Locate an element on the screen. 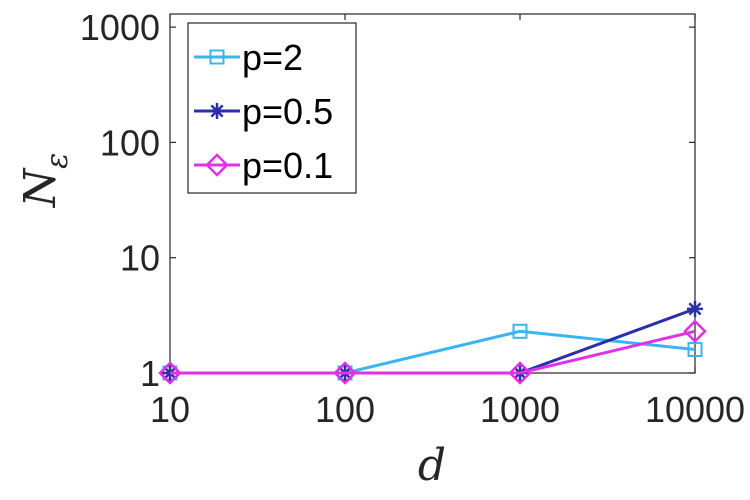  y-axis-label: Nε is located at coordinates (45, 181).